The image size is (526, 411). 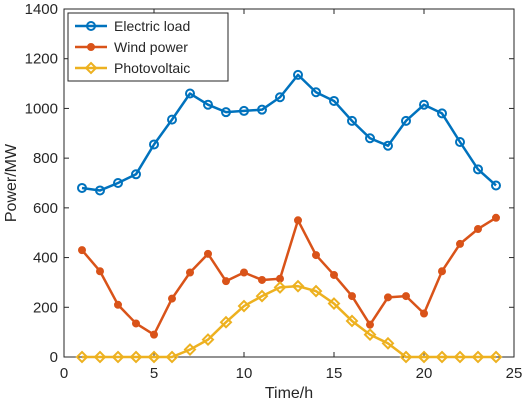 I want to click on y-tick-label: 600, so click(x=45, y=208).